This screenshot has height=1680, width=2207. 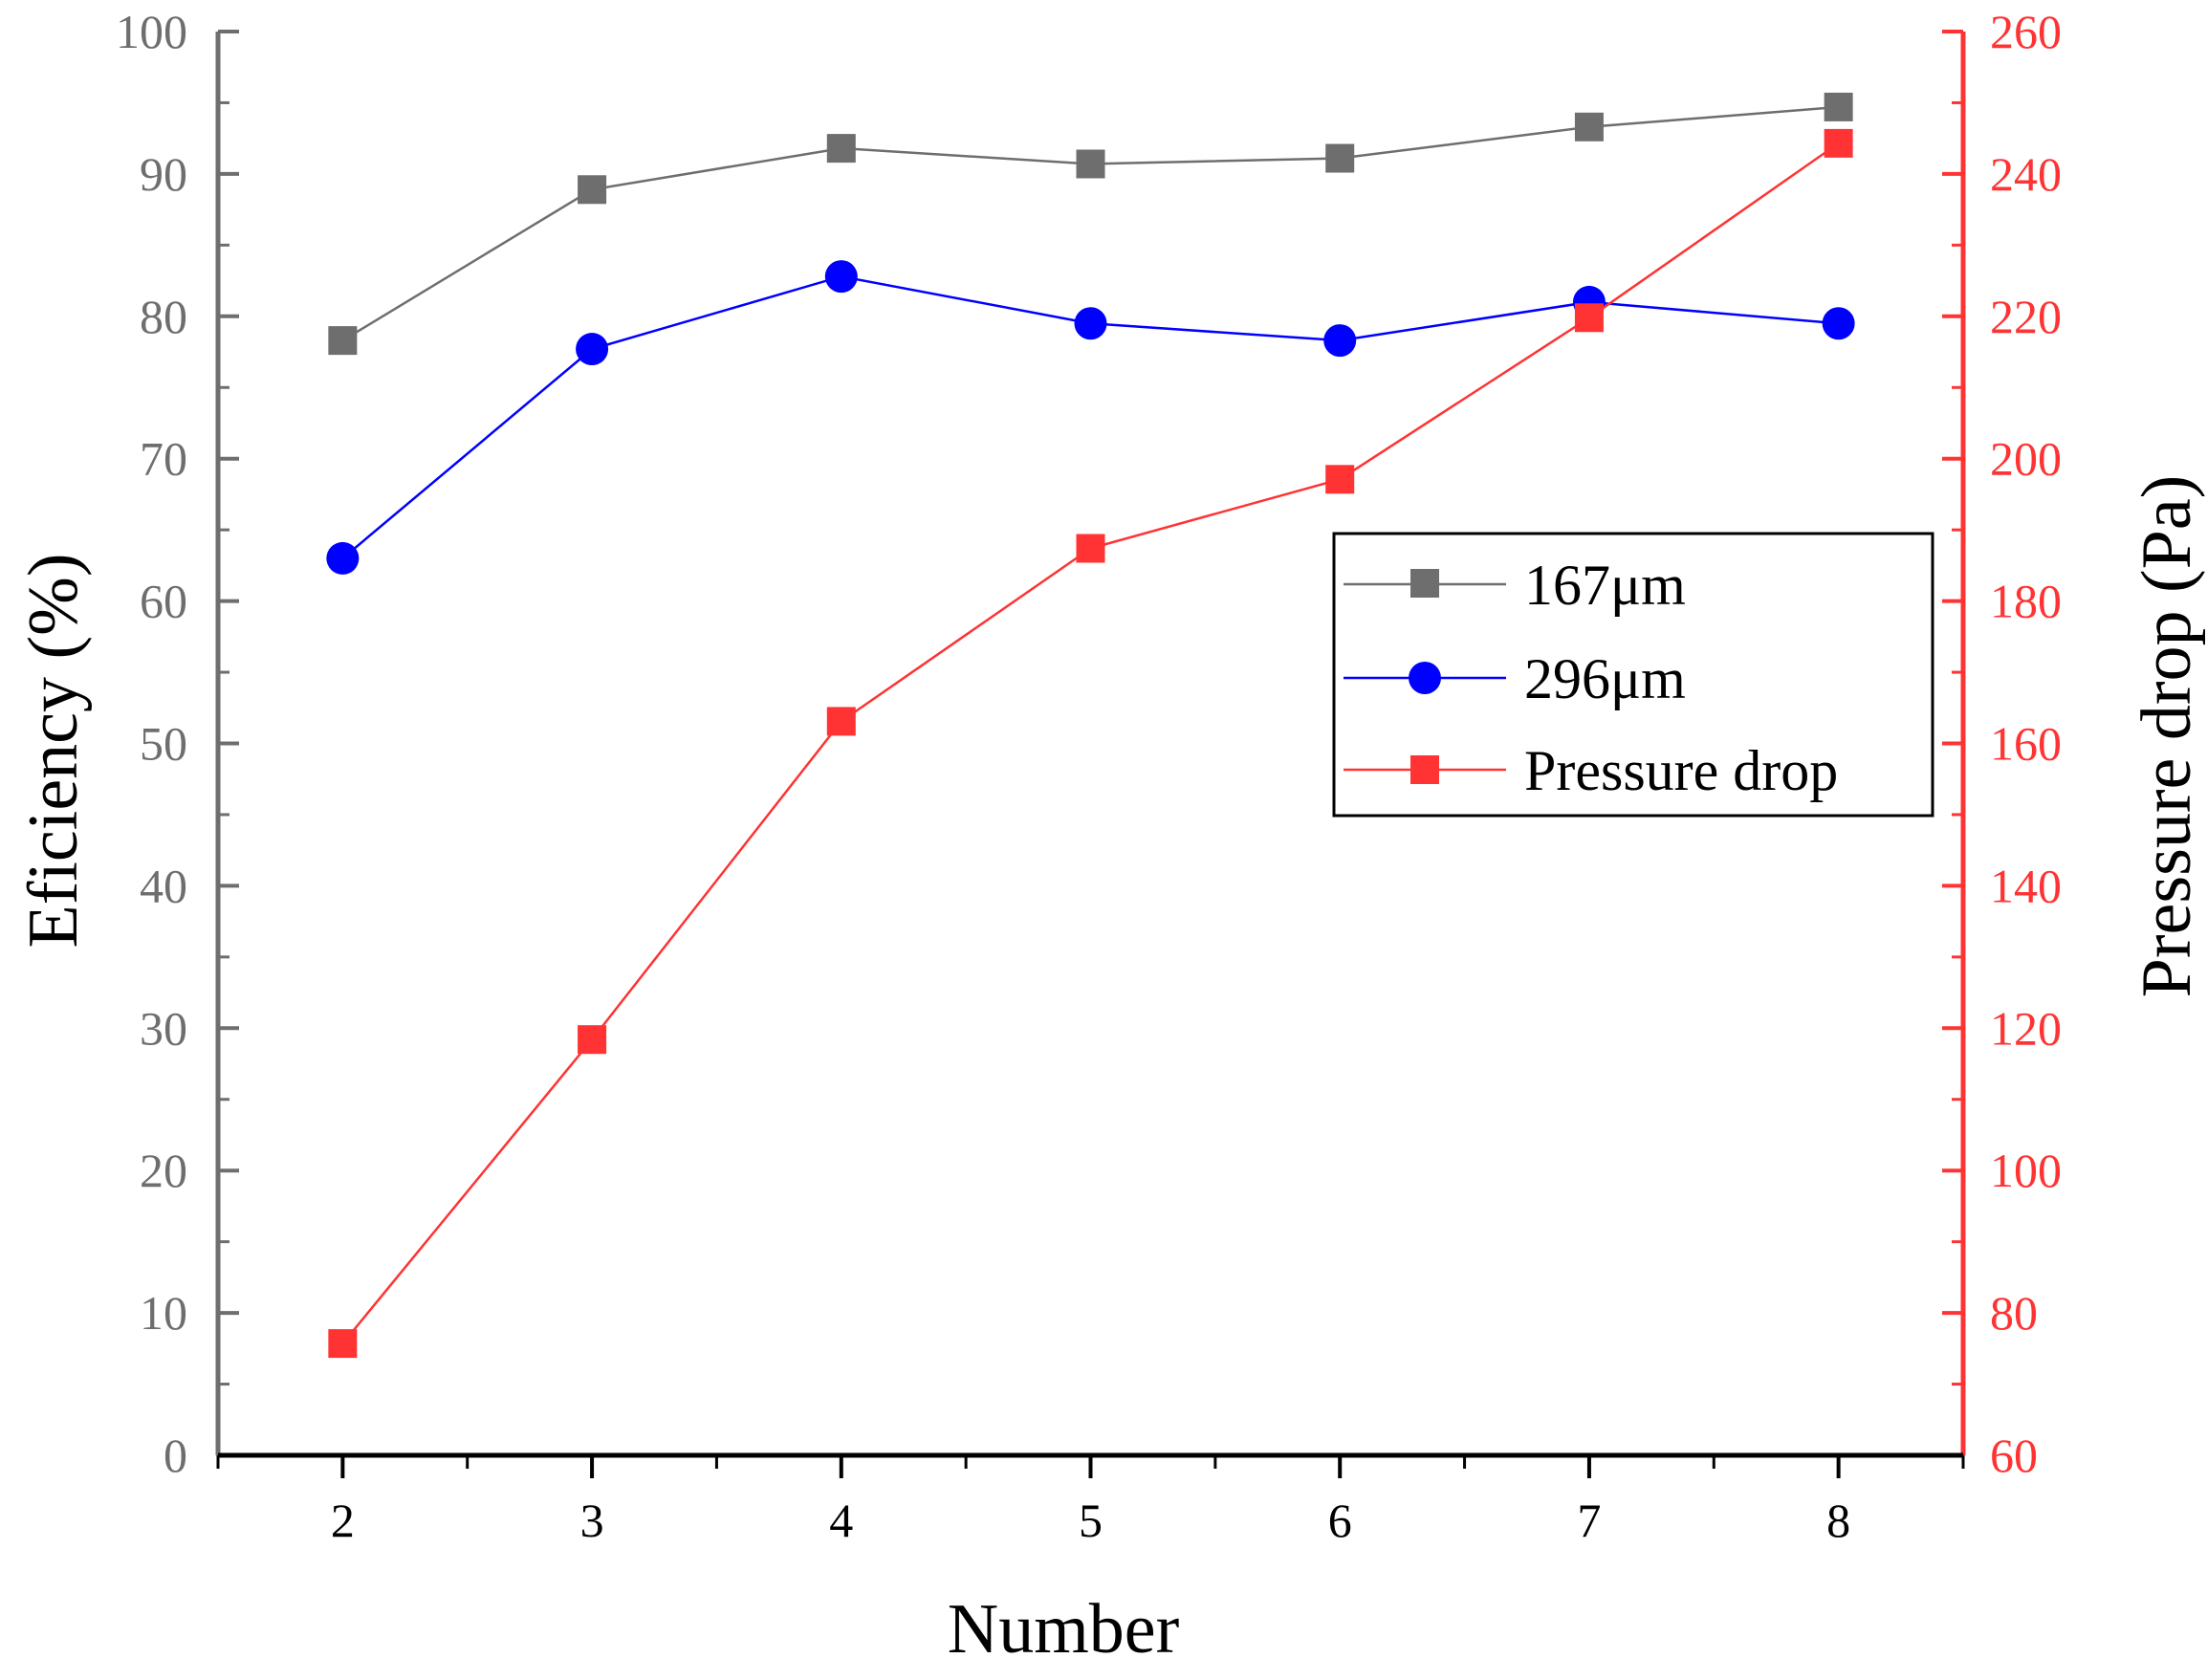 What do you see at coordinates (164, 601) in the screenshot?
I see `y-left-tick-label: 60` at bounding box center [164, 601].